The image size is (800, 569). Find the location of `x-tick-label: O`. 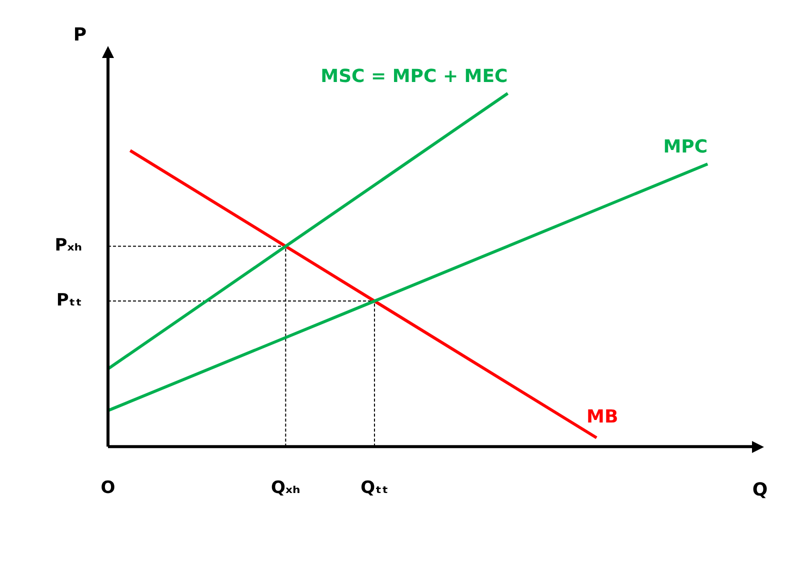

x-tick-label: O is located at coordinates (108, 488).